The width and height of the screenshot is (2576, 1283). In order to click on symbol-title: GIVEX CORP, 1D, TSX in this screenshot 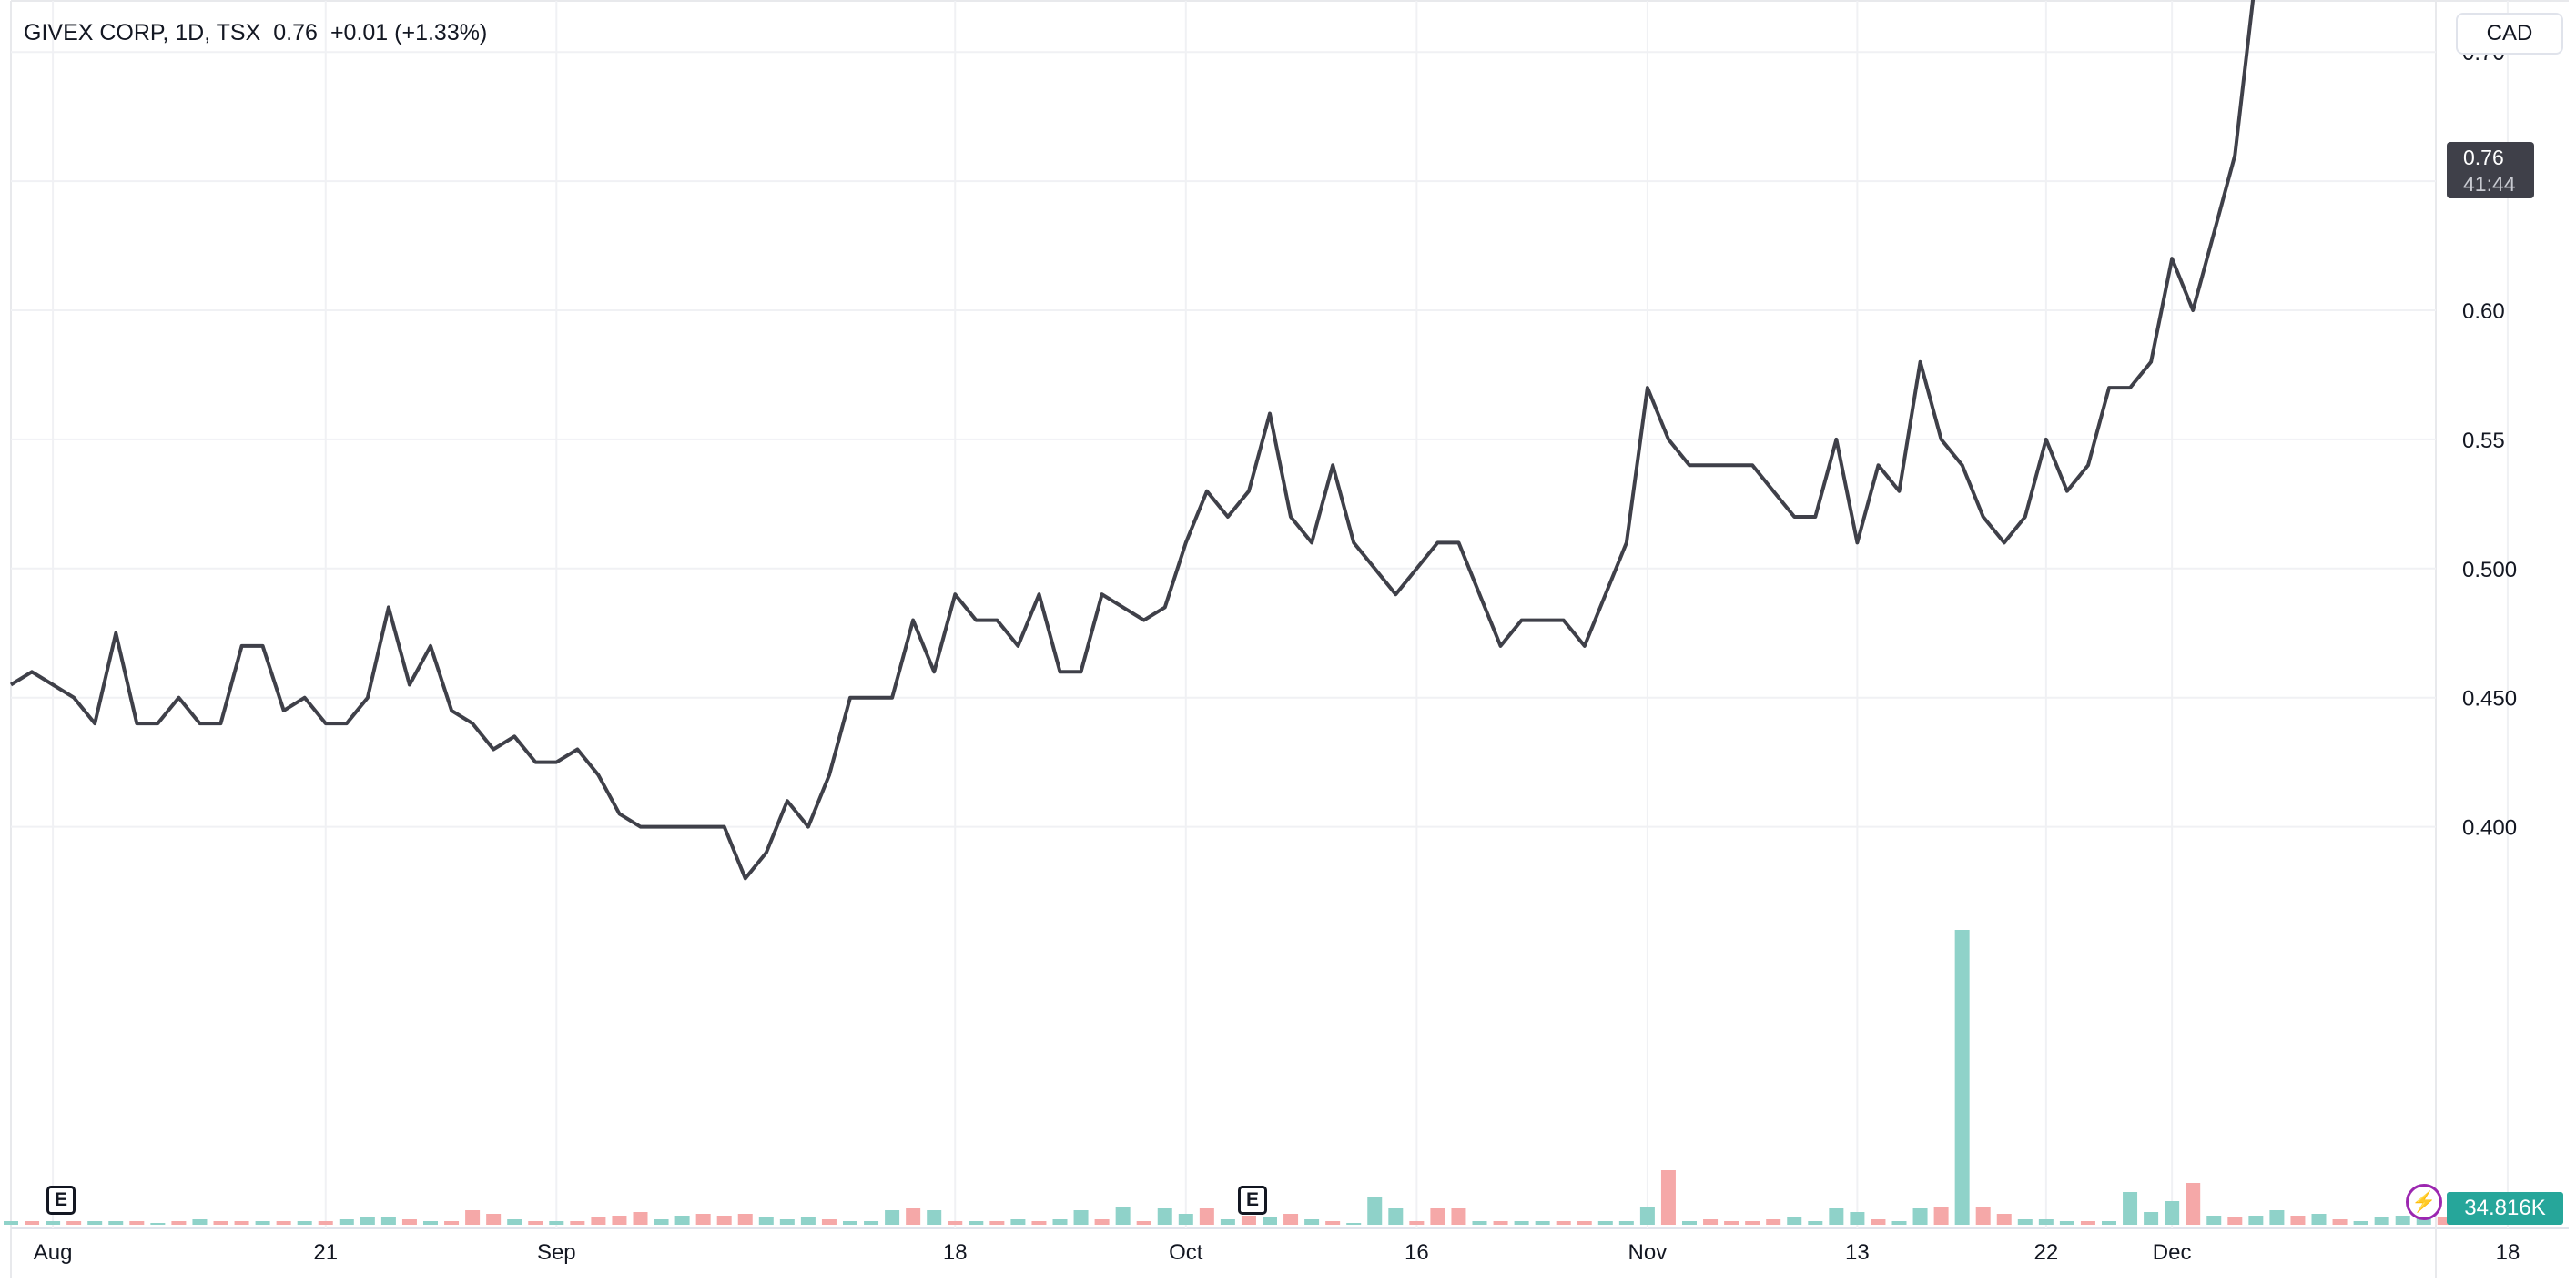, I will do `click(142, 32)`.